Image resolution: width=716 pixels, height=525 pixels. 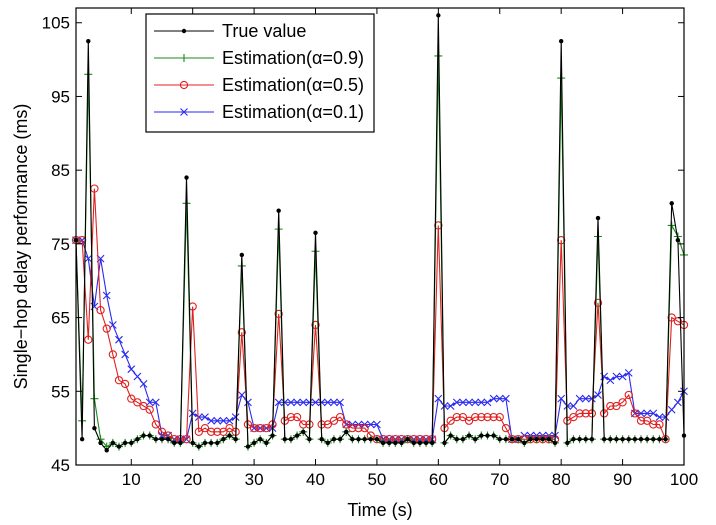 I want to click on legend-item: Estimation(α=0.9), so click(x=259, y=58).